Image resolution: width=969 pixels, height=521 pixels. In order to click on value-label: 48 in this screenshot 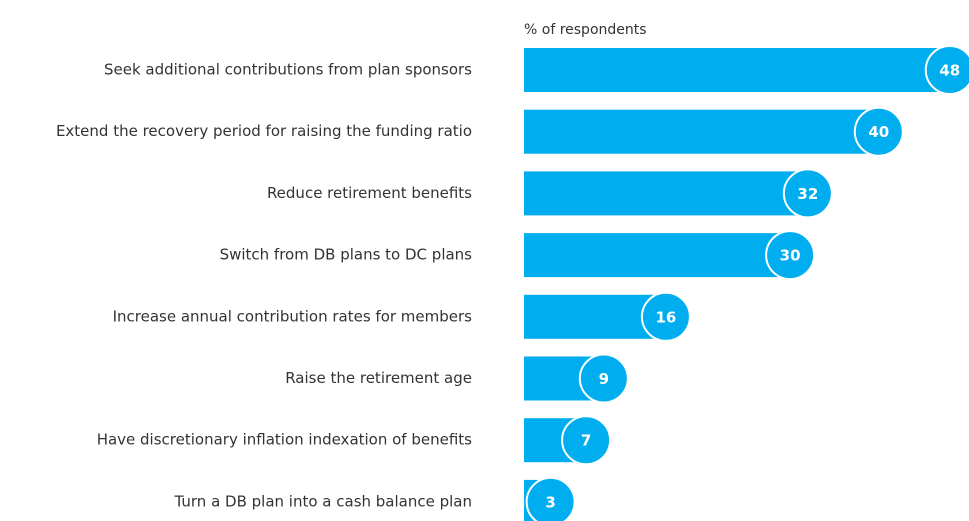, I will do `click(949, 71)`.